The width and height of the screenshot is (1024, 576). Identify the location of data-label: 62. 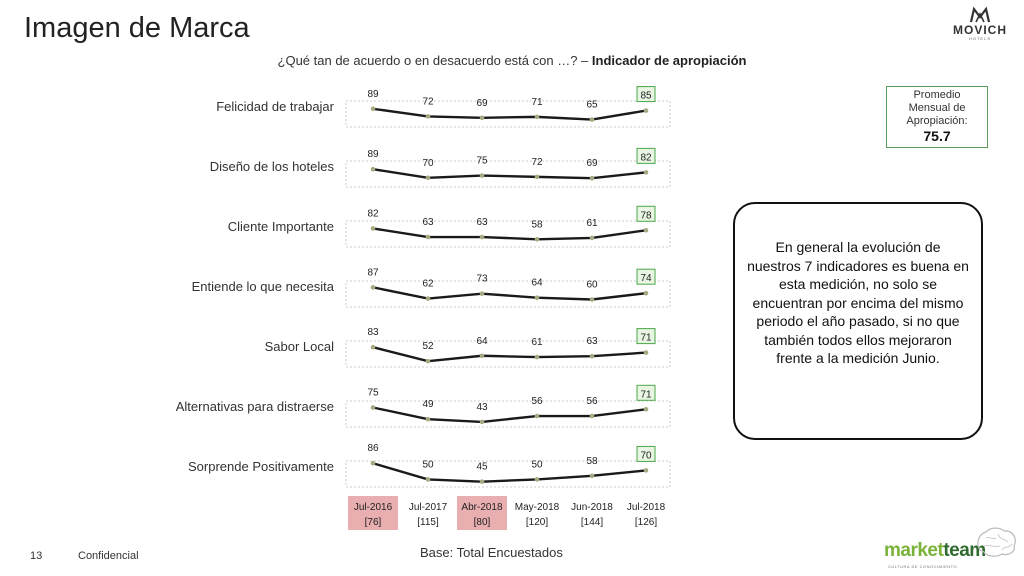
(428, 284).